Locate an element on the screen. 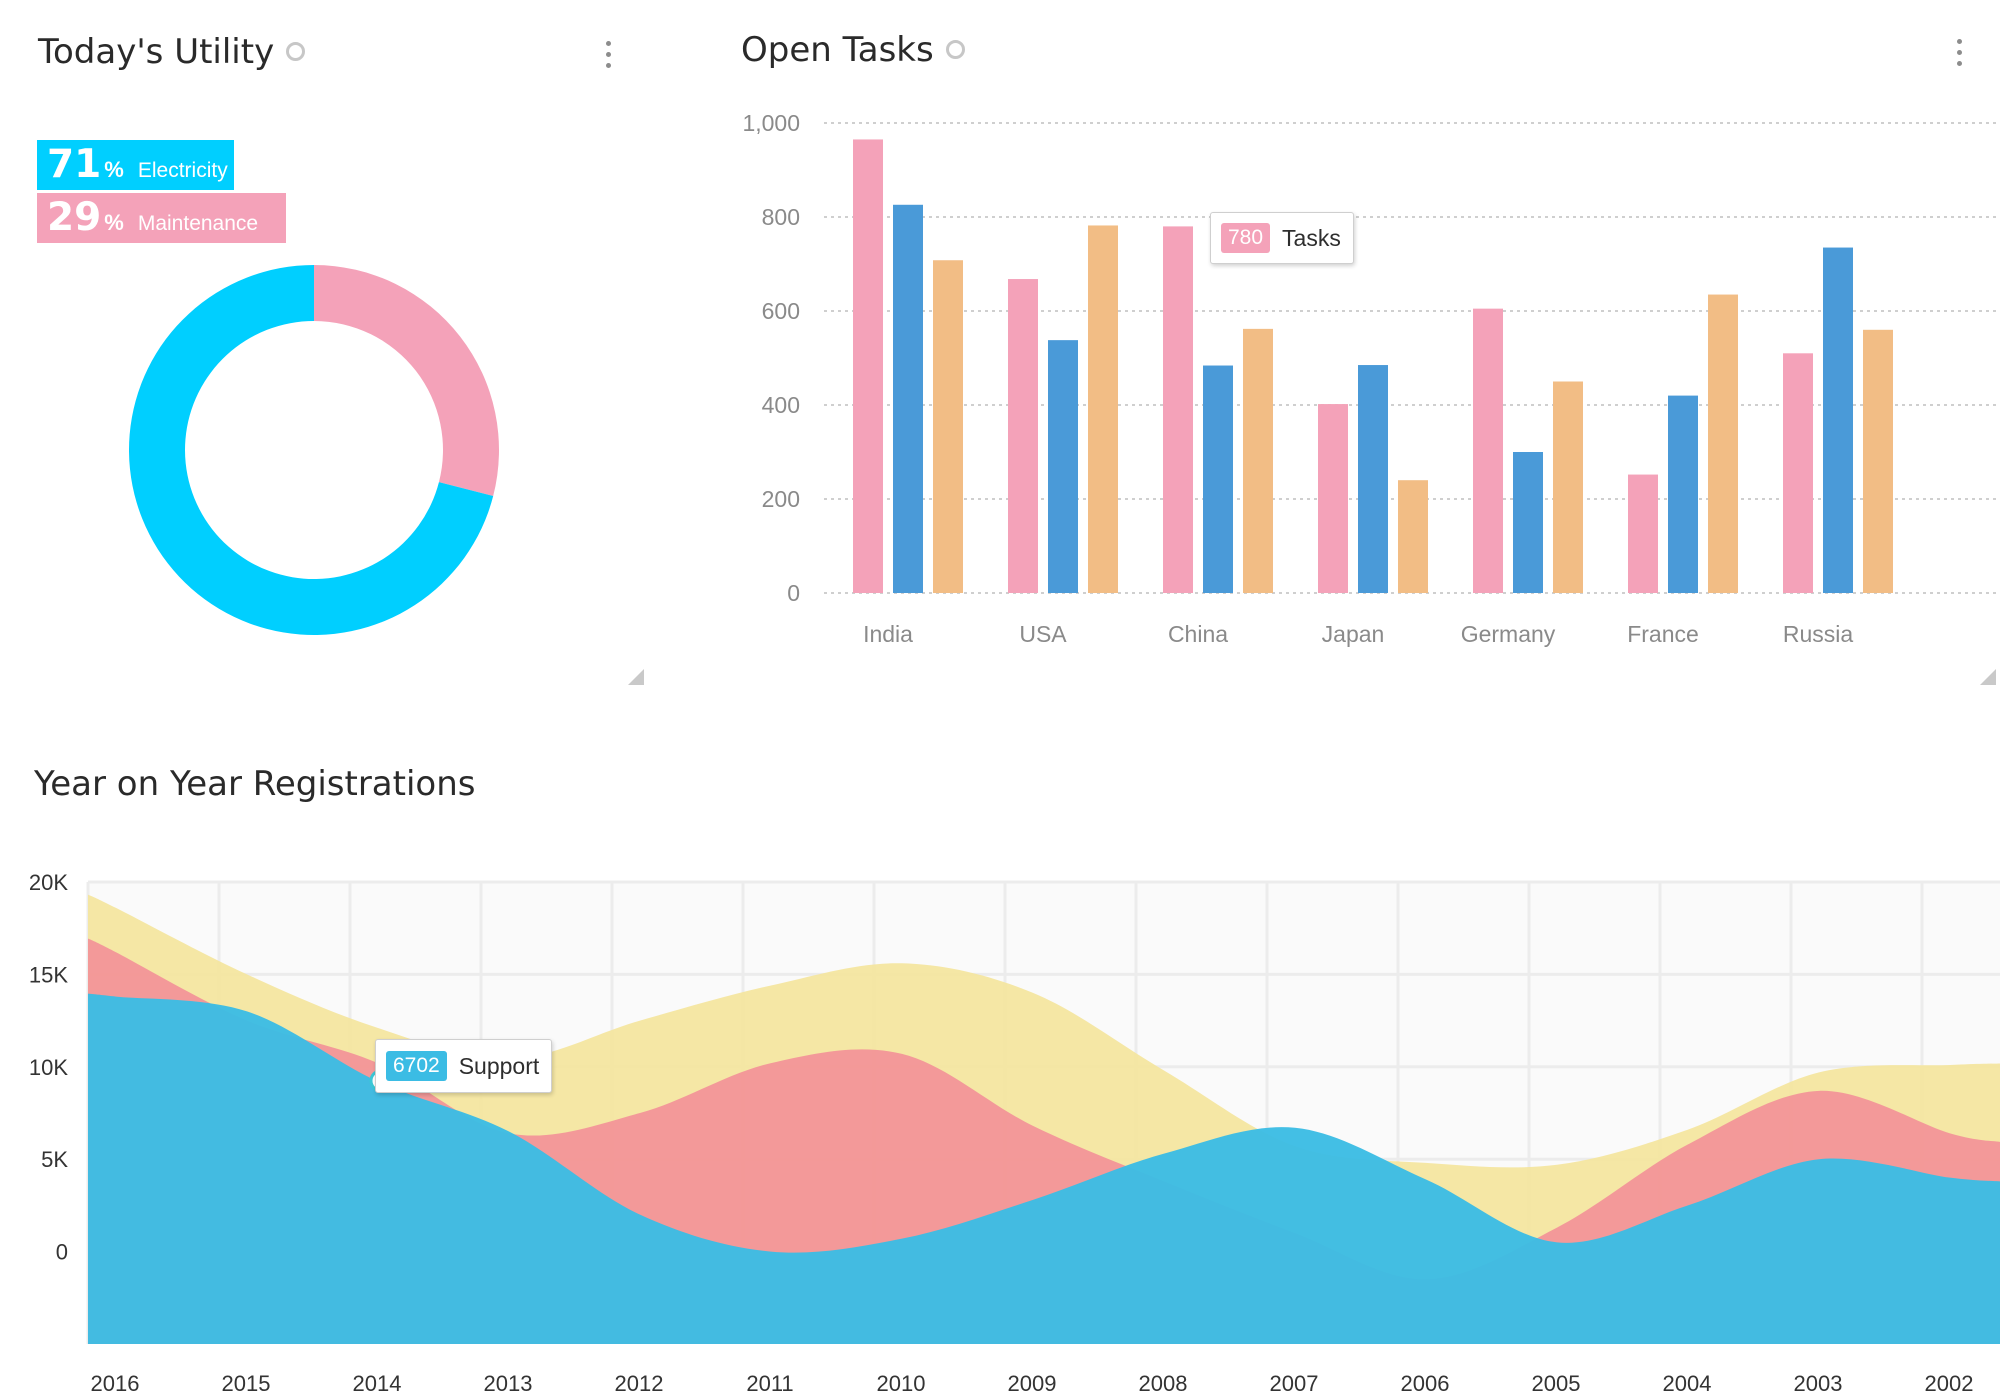  utility-resize-handle is located at coordinates (636, 677).